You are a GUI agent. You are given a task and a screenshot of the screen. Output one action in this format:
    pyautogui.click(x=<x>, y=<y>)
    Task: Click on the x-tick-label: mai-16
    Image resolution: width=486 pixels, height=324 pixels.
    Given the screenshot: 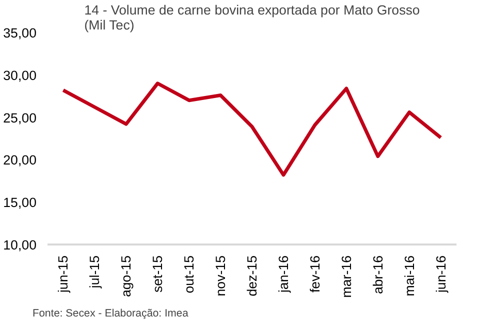 What is the action you would take?
    pyautogui.click(x=409, y=275)
    